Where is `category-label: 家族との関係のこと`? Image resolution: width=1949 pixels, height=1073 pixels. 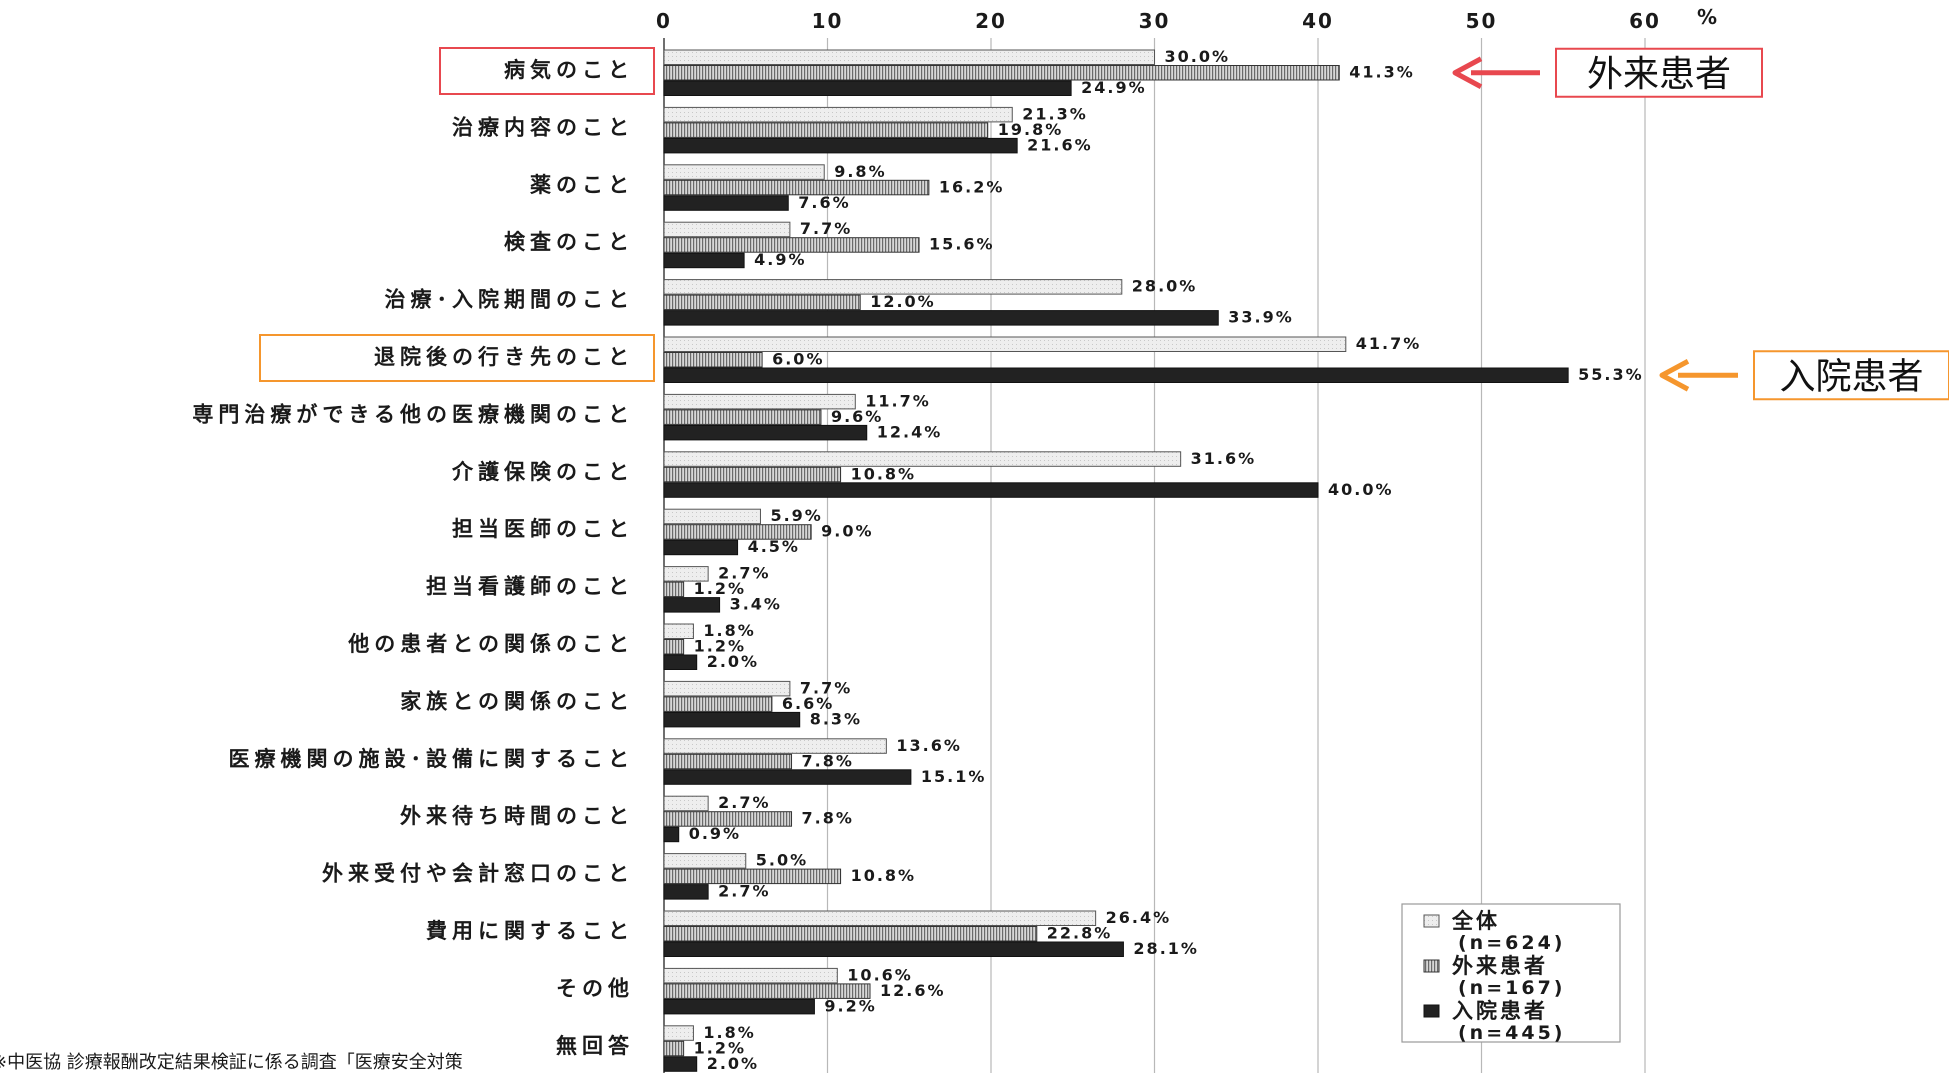
category-label: 家族との関係のこと is located at coordinates (517, 701).